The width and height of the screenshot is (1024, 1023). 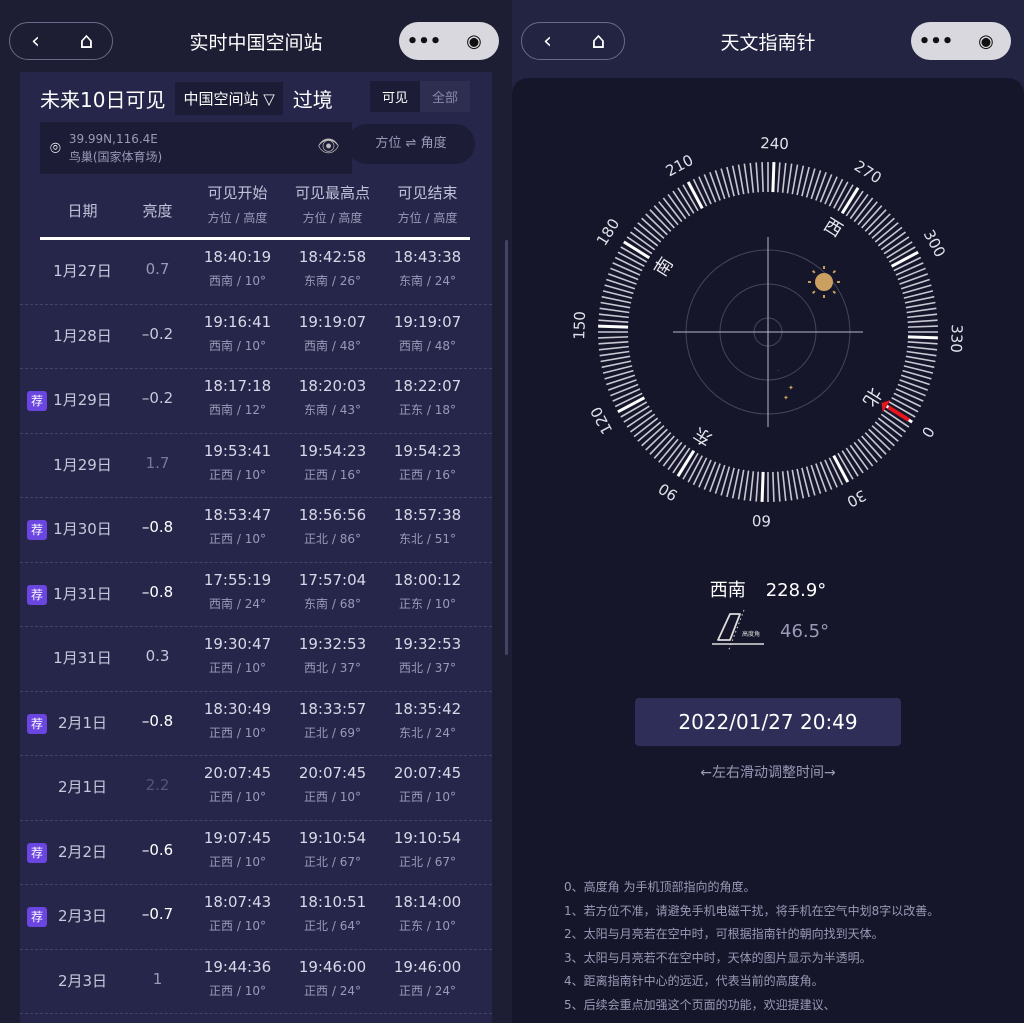 What do you see at coordinates (237, 644) in the screenshot?
I see `row-start-time: 19:30:47` at bounding box center [237, 644].